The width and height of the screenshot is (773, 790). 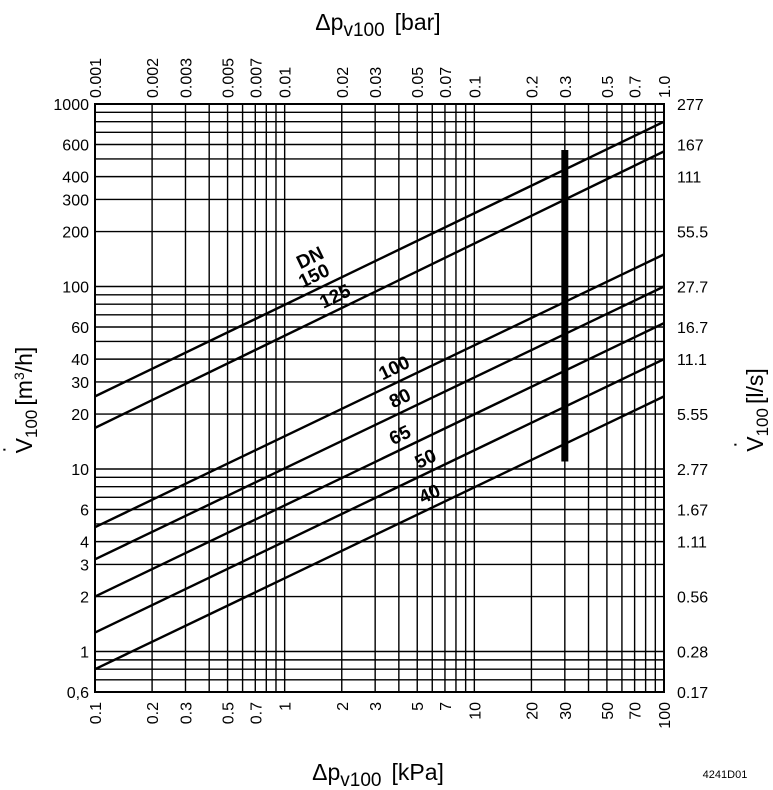 What do you see at coordinates (343, 82) in the screenshot?
I see `top-tick-label: 0.02` at bounding box center [343, 82].